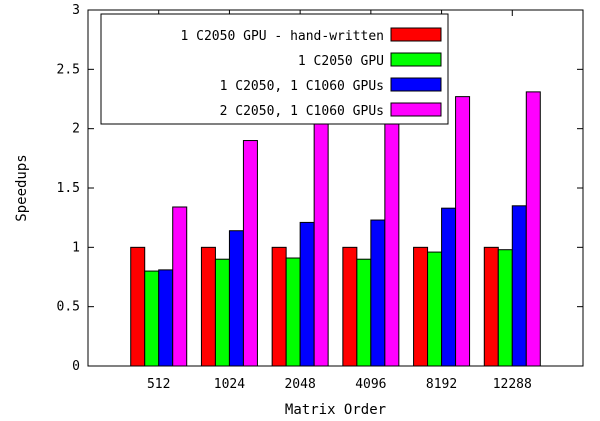  Describe the element at coordinates (76, 247) in the screenshot. I see `y-tick-label: 1` at that location.